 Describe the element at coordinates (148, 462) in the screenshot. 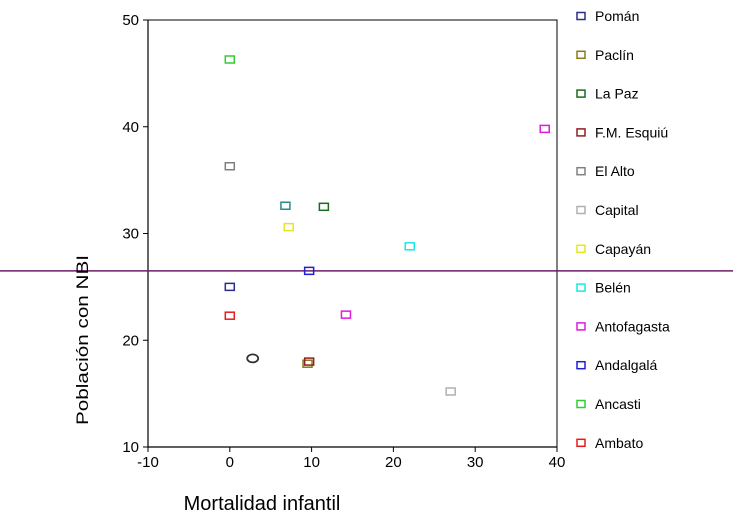

I see `x-tick-label: -10` at that location.